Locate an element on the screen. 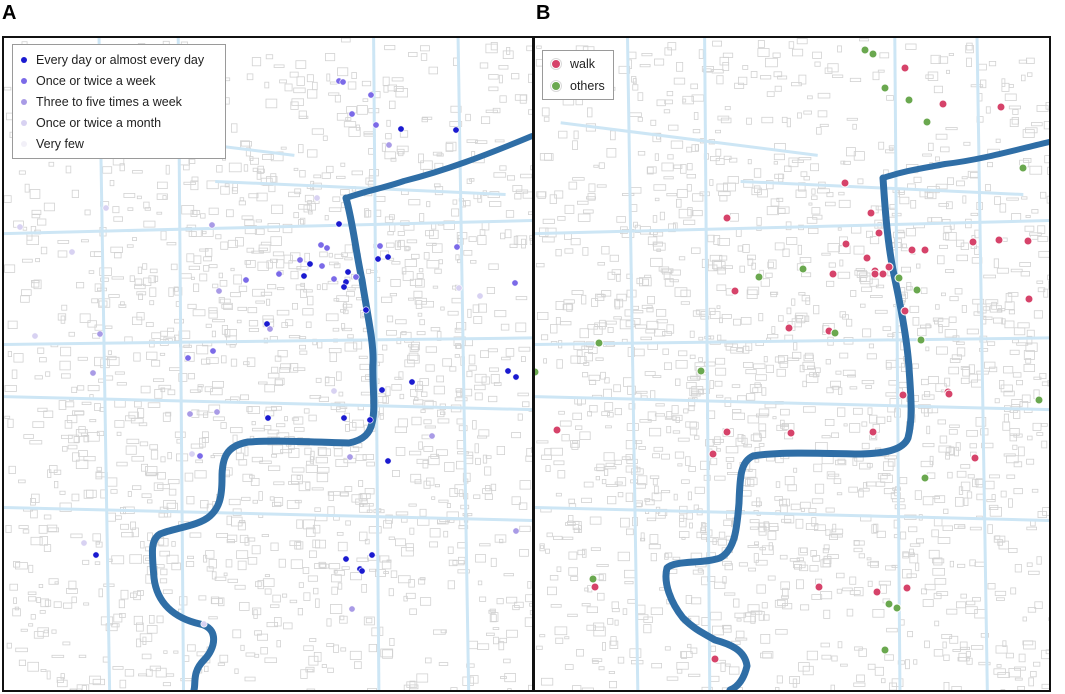 The width and height of the screenshot is (1065, 694). map-dot-every-day-or-almost-every-day is located at coordinates (372, 555).